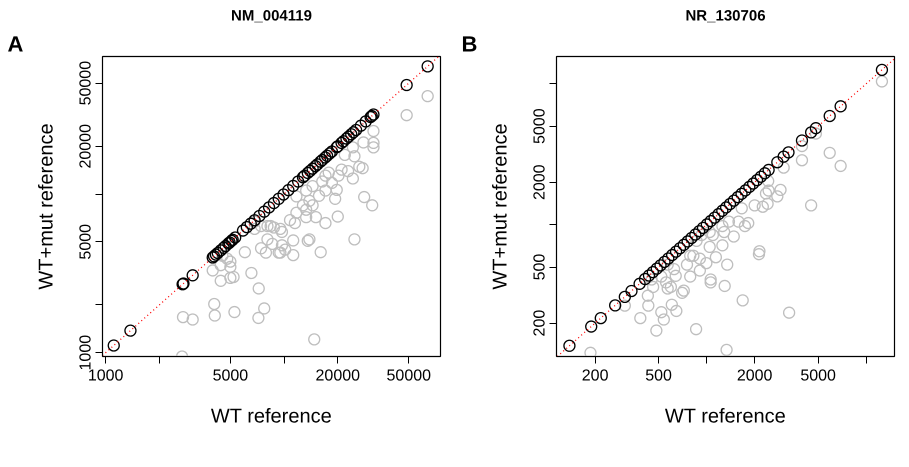 This screenshot has width=909, height=467. Describe the element at coordinates (725, 16) in the screenshot. I see `chart-title: NR_130706` at that location.